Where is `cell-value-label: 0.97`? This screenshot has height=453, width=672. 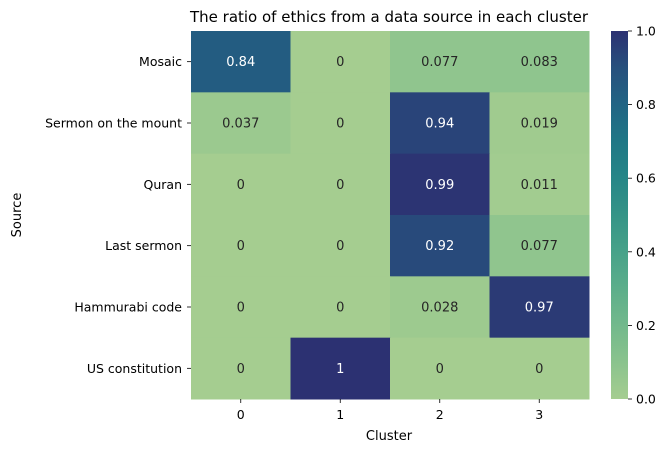 cell-value-label: 0.97 is located at coordinates (539, 308).